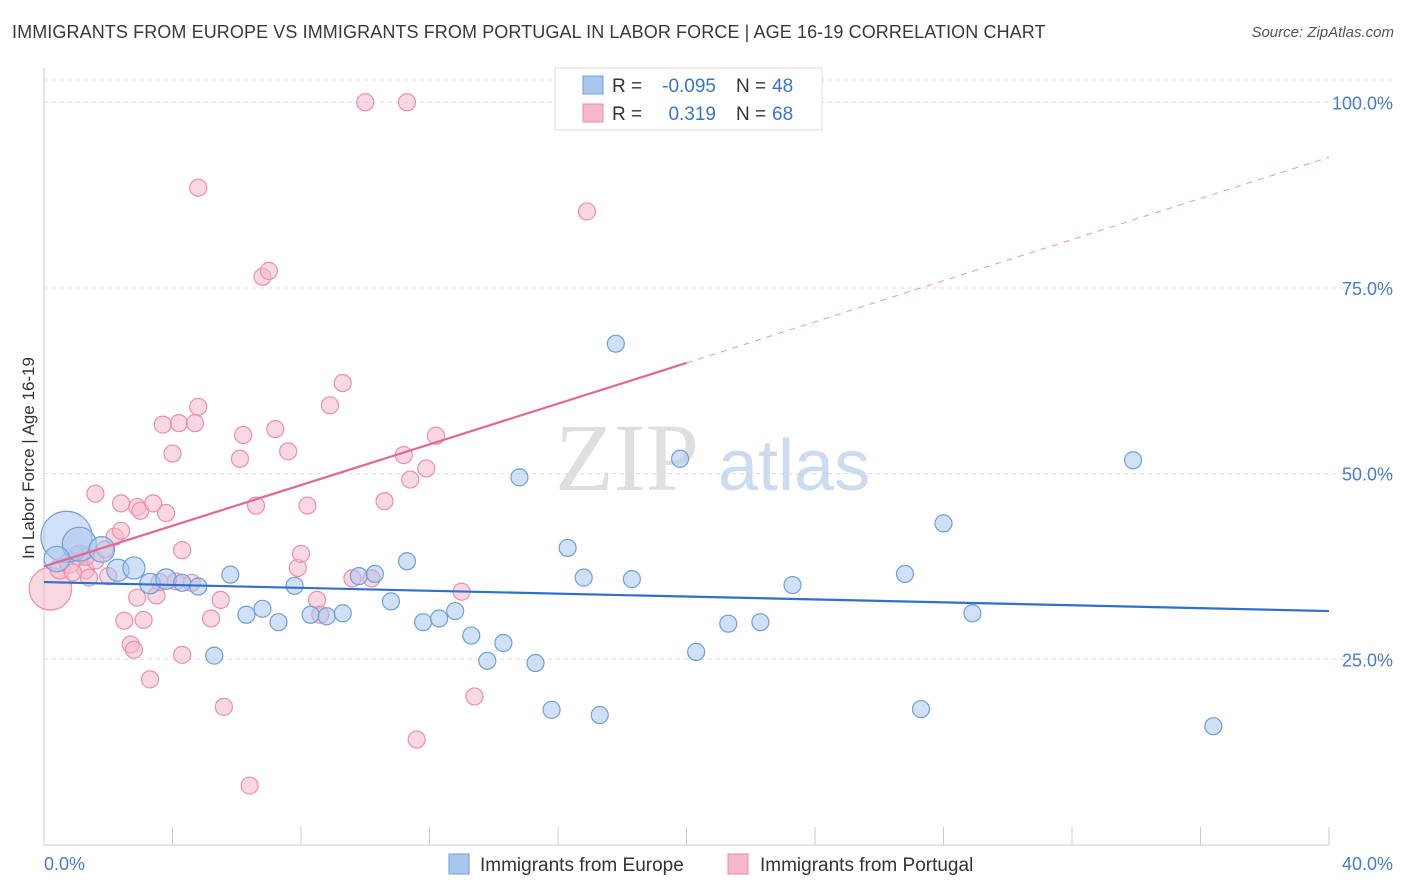 The width and height of the screenshot is (1406, 892). What do you see at coordinates (627, 114) in the screenshot?
I see `legend-r-label-portugal: R =` at bounding box center [627, 114].